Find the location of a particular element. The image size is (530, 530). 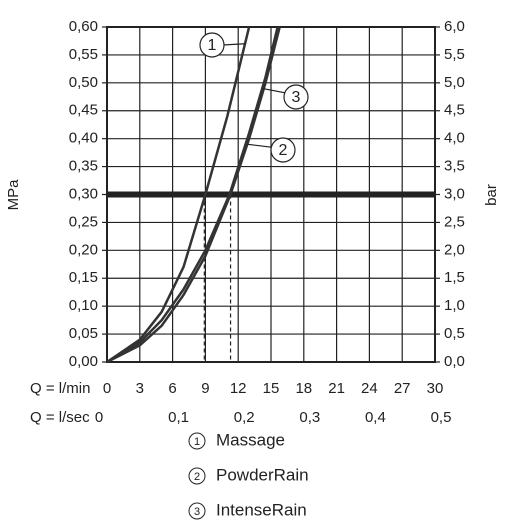

series-label: 3 is located at coordinates (296, 97).